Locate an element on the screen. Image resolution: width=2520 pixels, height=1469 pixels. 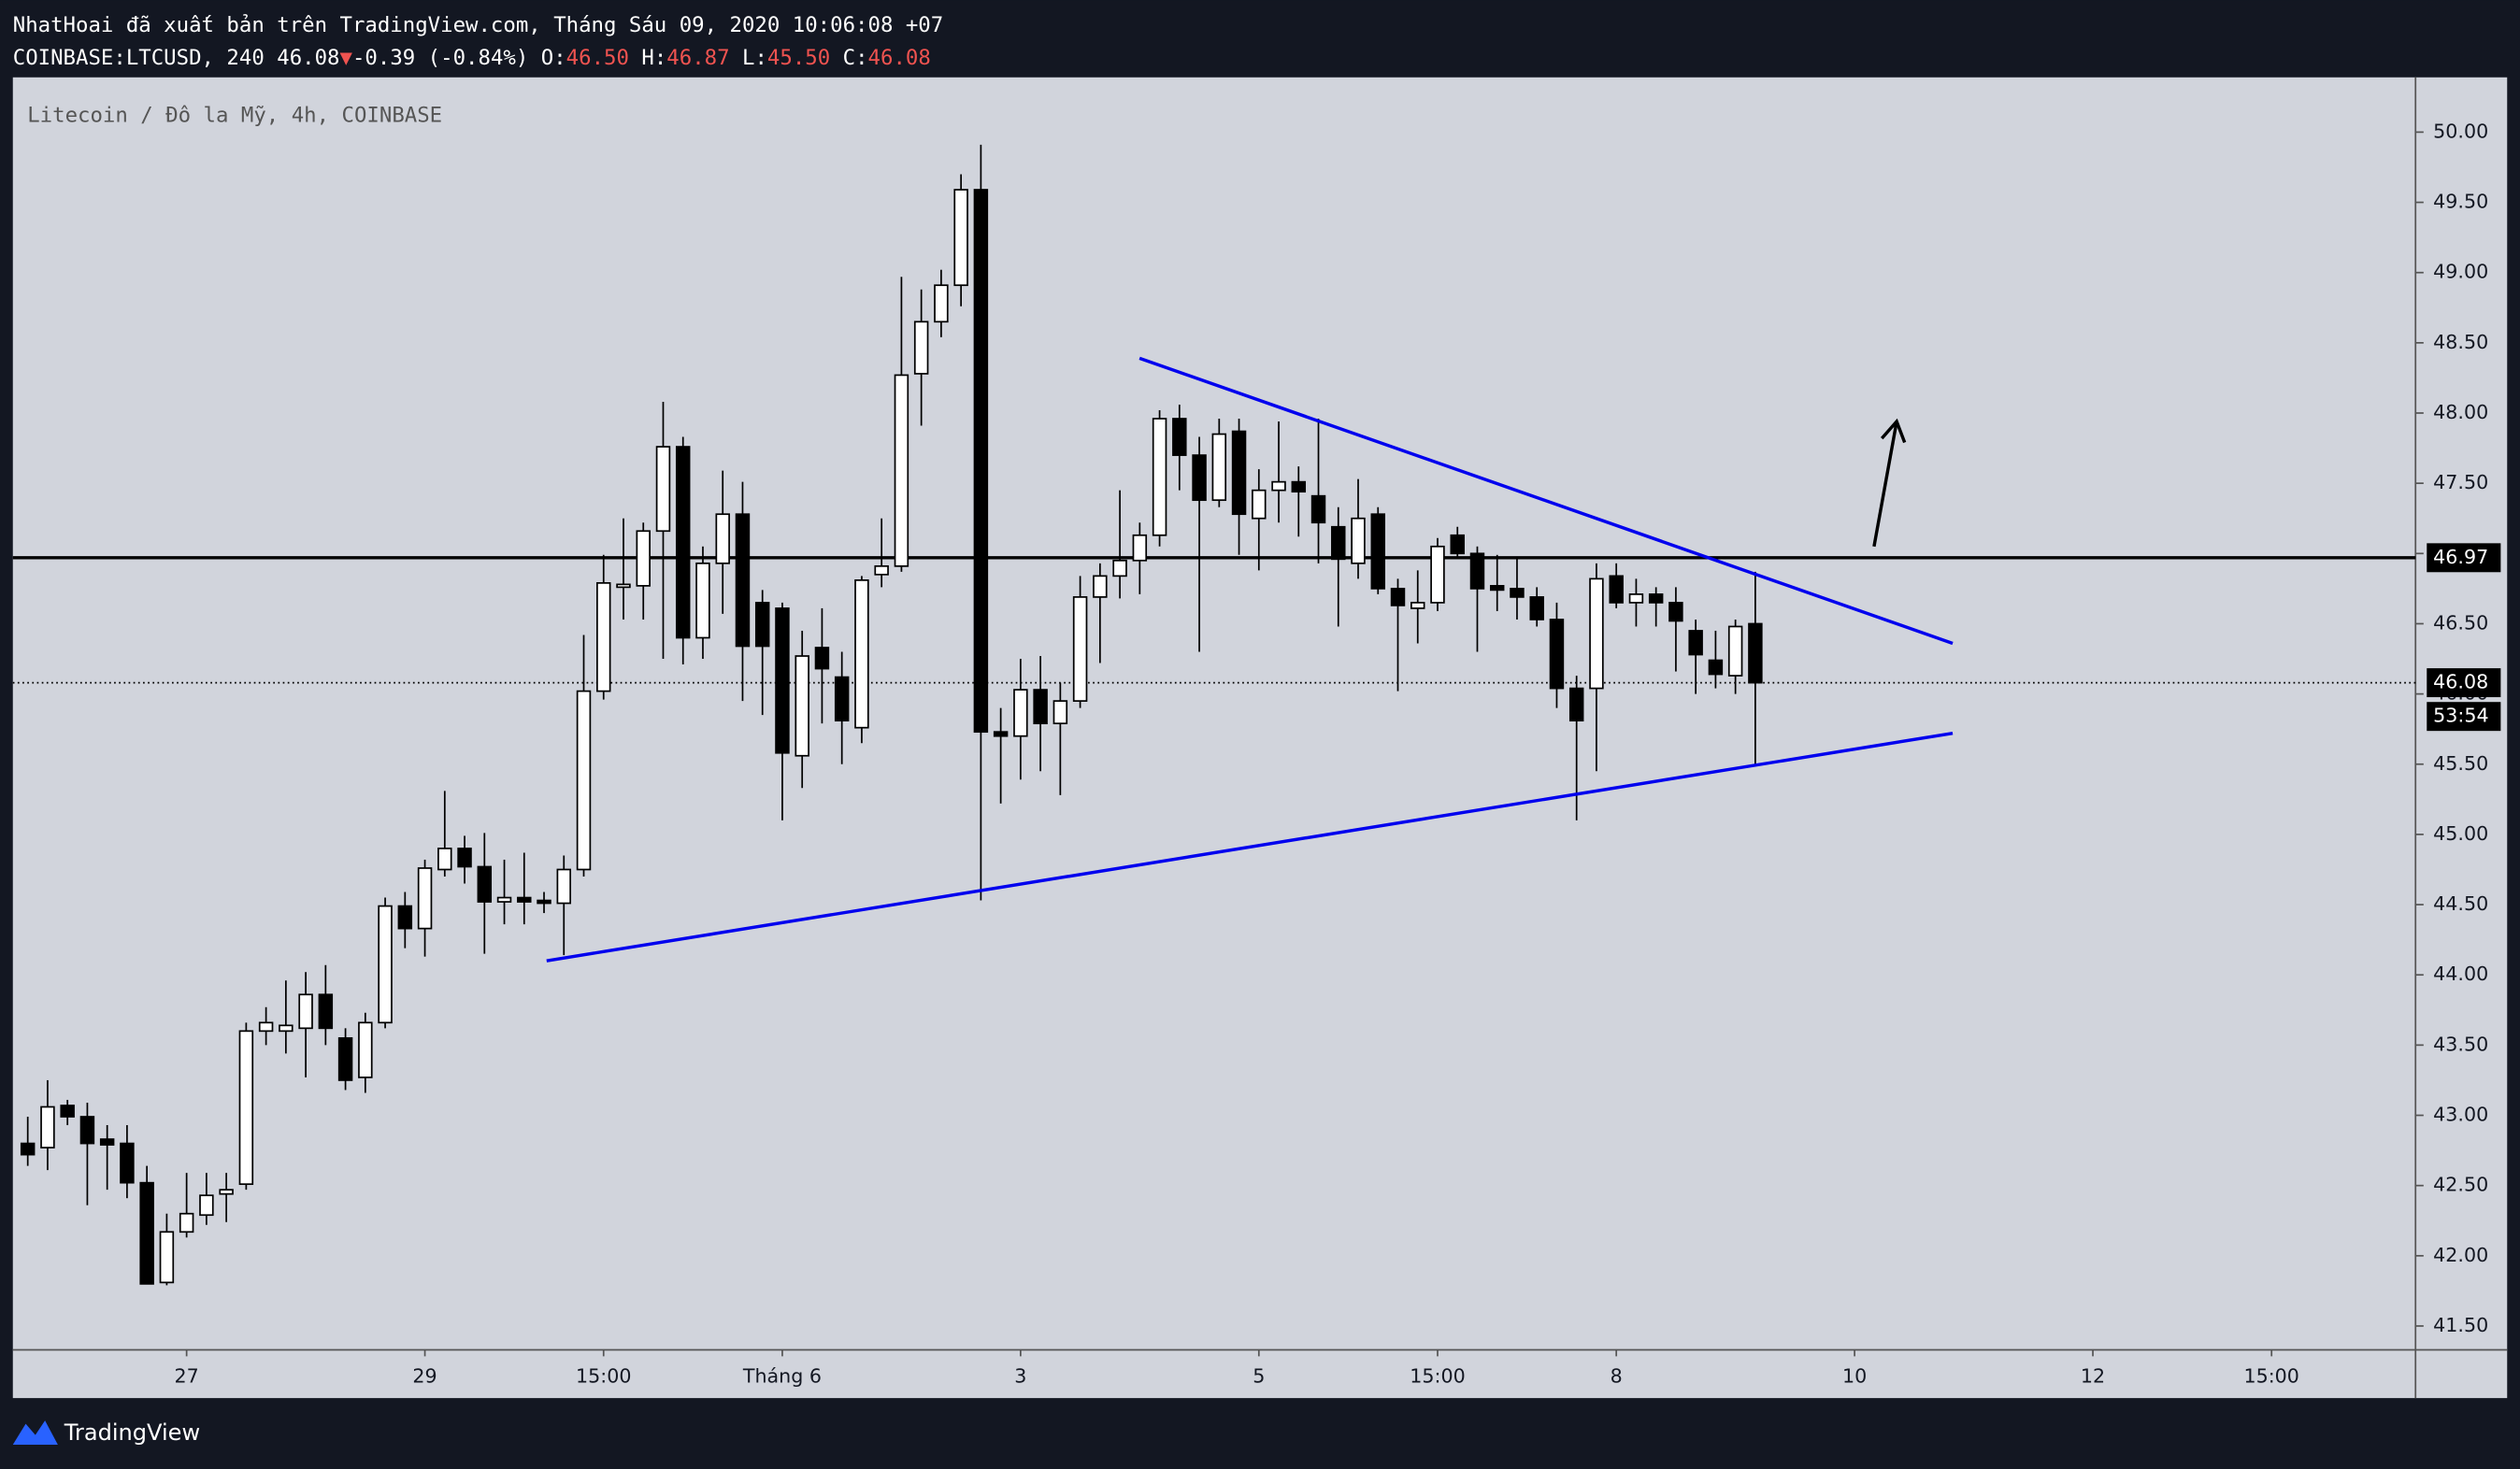
y-tick-label: 44.50 is located at coordinates (2460, 903).